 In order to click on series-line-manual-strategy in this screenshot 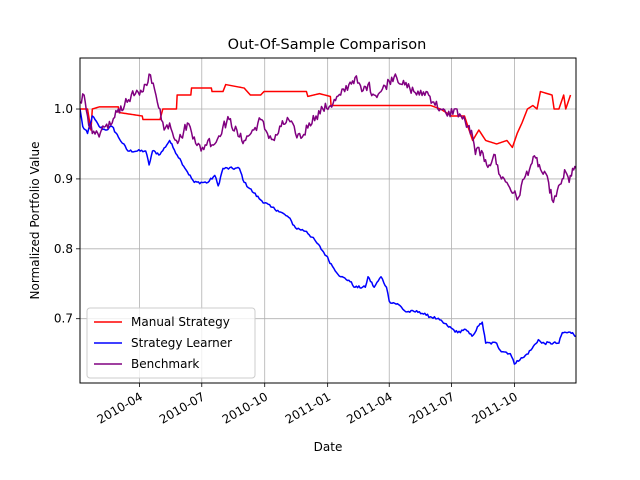, I will do `click(326, 116)`.